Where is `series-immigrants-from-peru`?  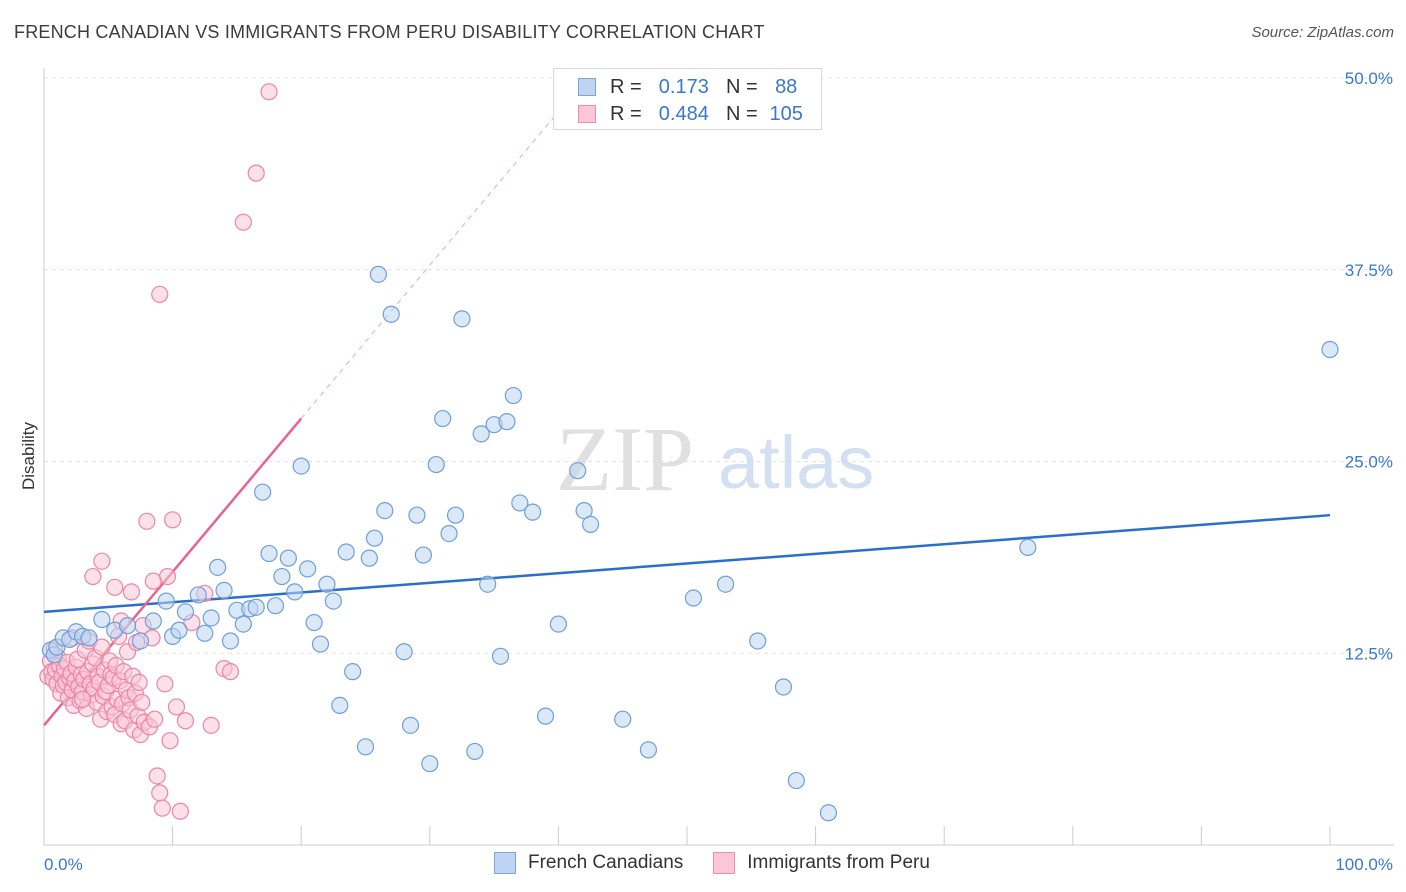 series-immigrants-from-peru is located at coordinates (158, 451).